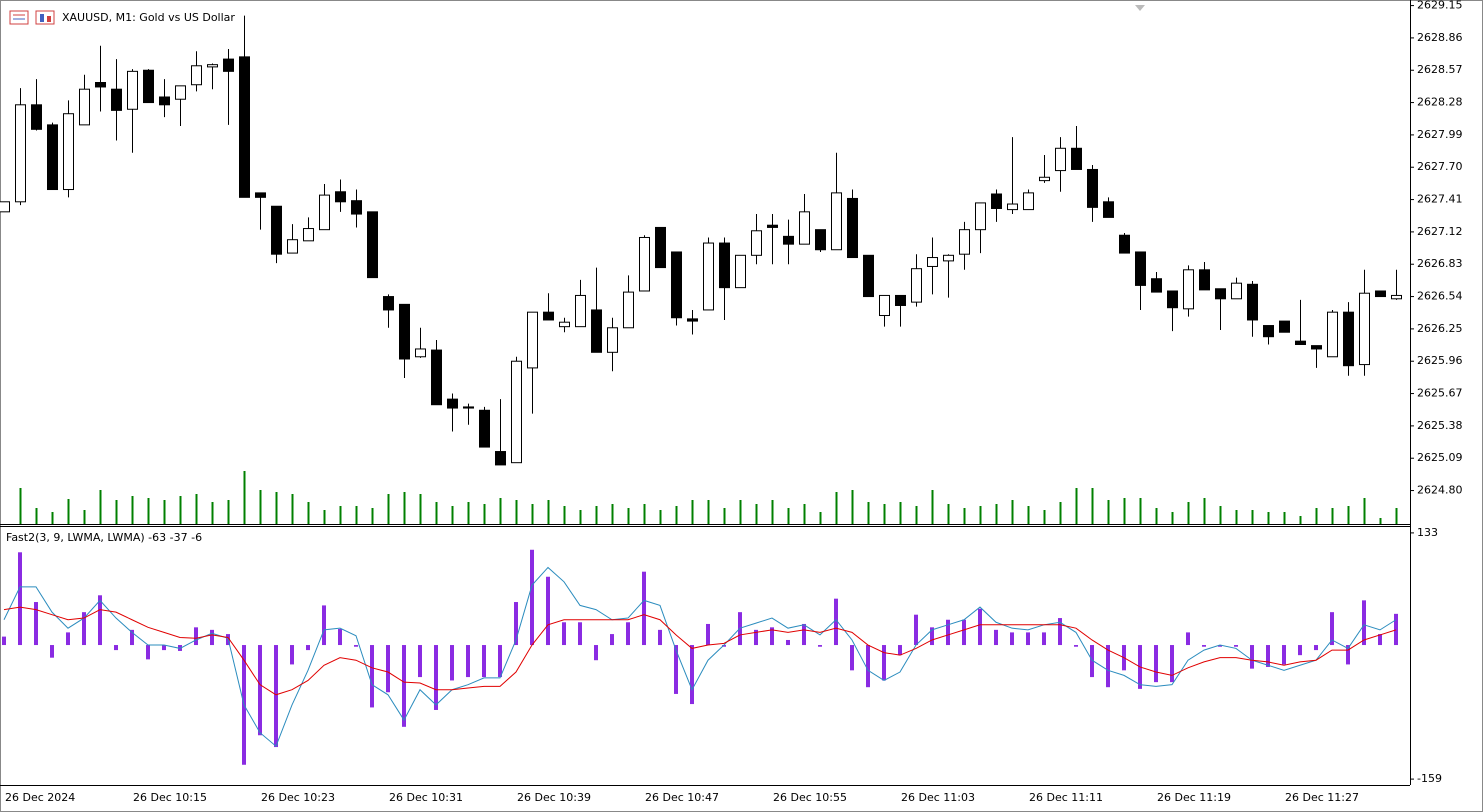  Describe the element at coordinates (104, 537) in the screenshot. I see `indicator-title: Fast2(3, 9, LWMA, LWMA) -63 -37 -6` at that location.